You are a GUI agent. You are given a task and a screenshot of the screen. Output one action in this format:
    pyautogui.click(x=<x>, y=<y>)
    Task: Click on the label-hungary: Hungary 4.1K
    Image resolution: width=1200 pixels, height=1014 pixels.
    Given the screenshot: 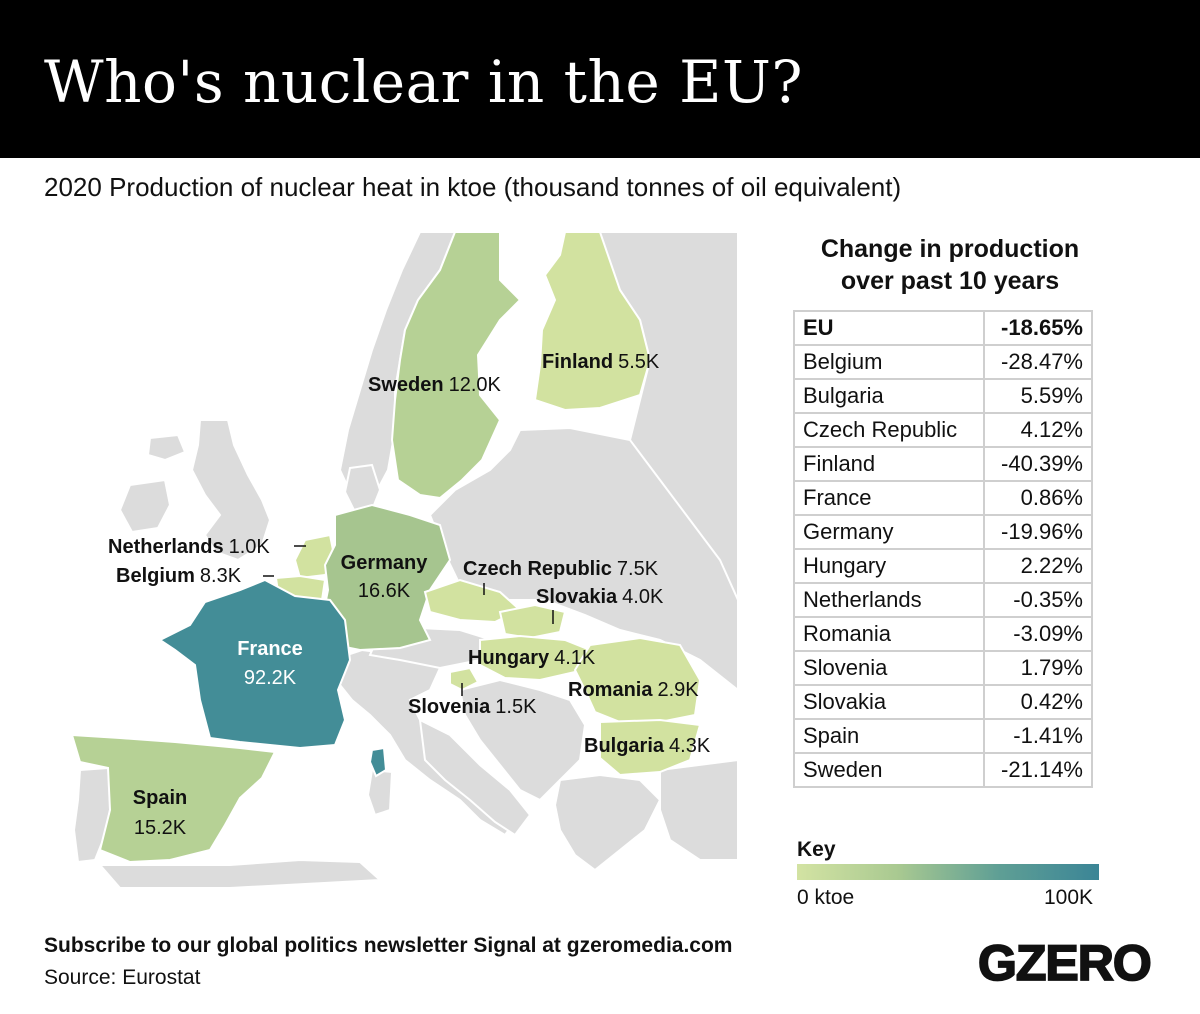 What is the action you would take?
    pyautogui.click(x=532, y=658)
    